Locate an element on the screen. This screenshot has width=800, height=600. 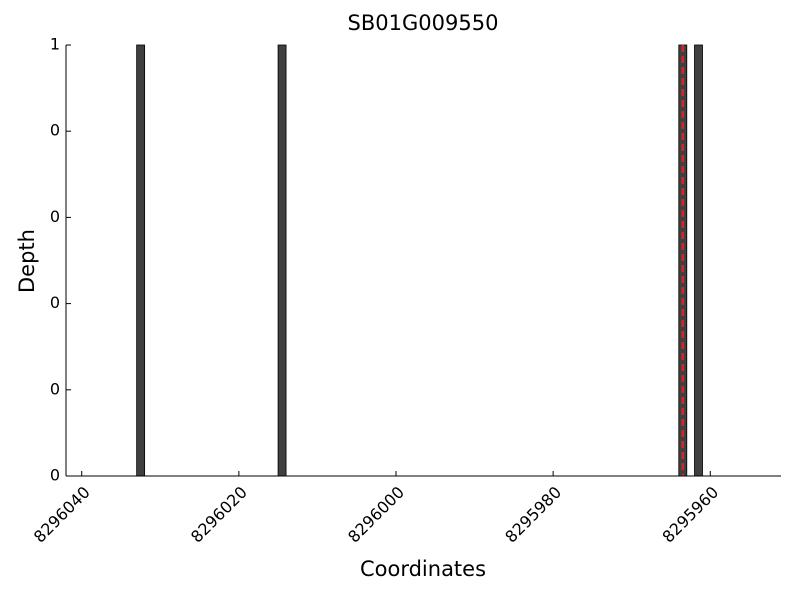
x-tick-label: 8296000 is located at coordinates (376, 515).